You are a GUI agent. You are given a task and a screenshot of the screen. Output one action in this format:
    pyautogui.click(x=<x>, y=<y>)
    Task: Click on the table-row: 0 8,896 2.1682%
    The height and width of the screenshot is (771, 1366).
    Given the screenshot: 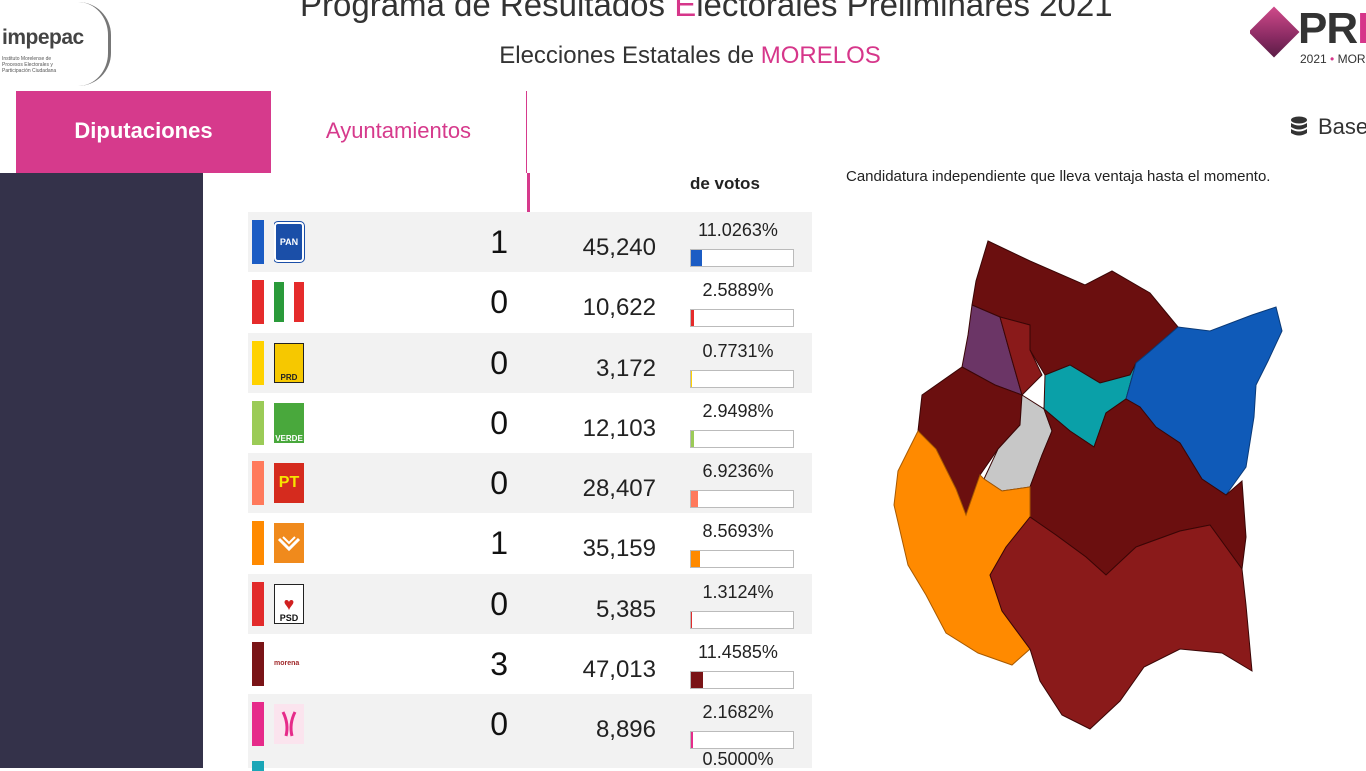 What is the action you would take?
    pyautogui.click(x=530, y=724)
    